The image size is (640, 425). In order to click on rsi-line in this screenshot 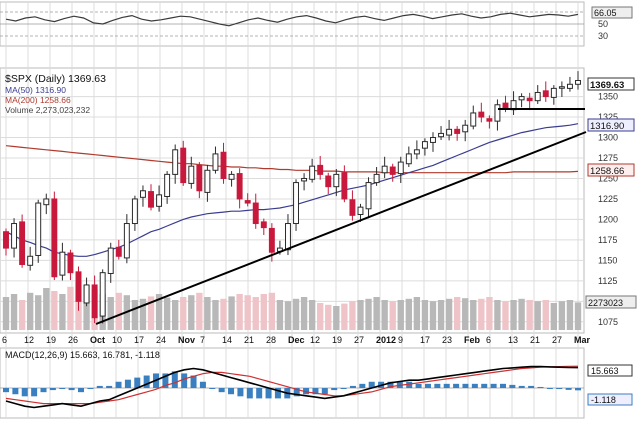, I will do `click(292, 19)`.